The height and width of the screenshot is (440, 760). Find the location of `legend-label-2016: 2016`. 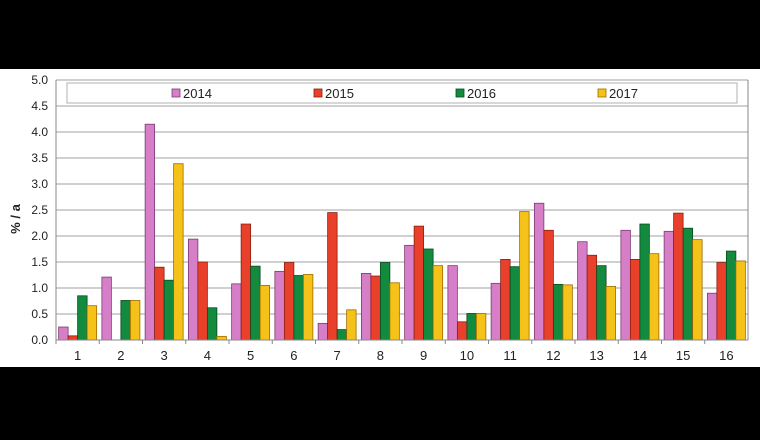

legend-label-2016: 2016 is located at coordinates (481, 93).